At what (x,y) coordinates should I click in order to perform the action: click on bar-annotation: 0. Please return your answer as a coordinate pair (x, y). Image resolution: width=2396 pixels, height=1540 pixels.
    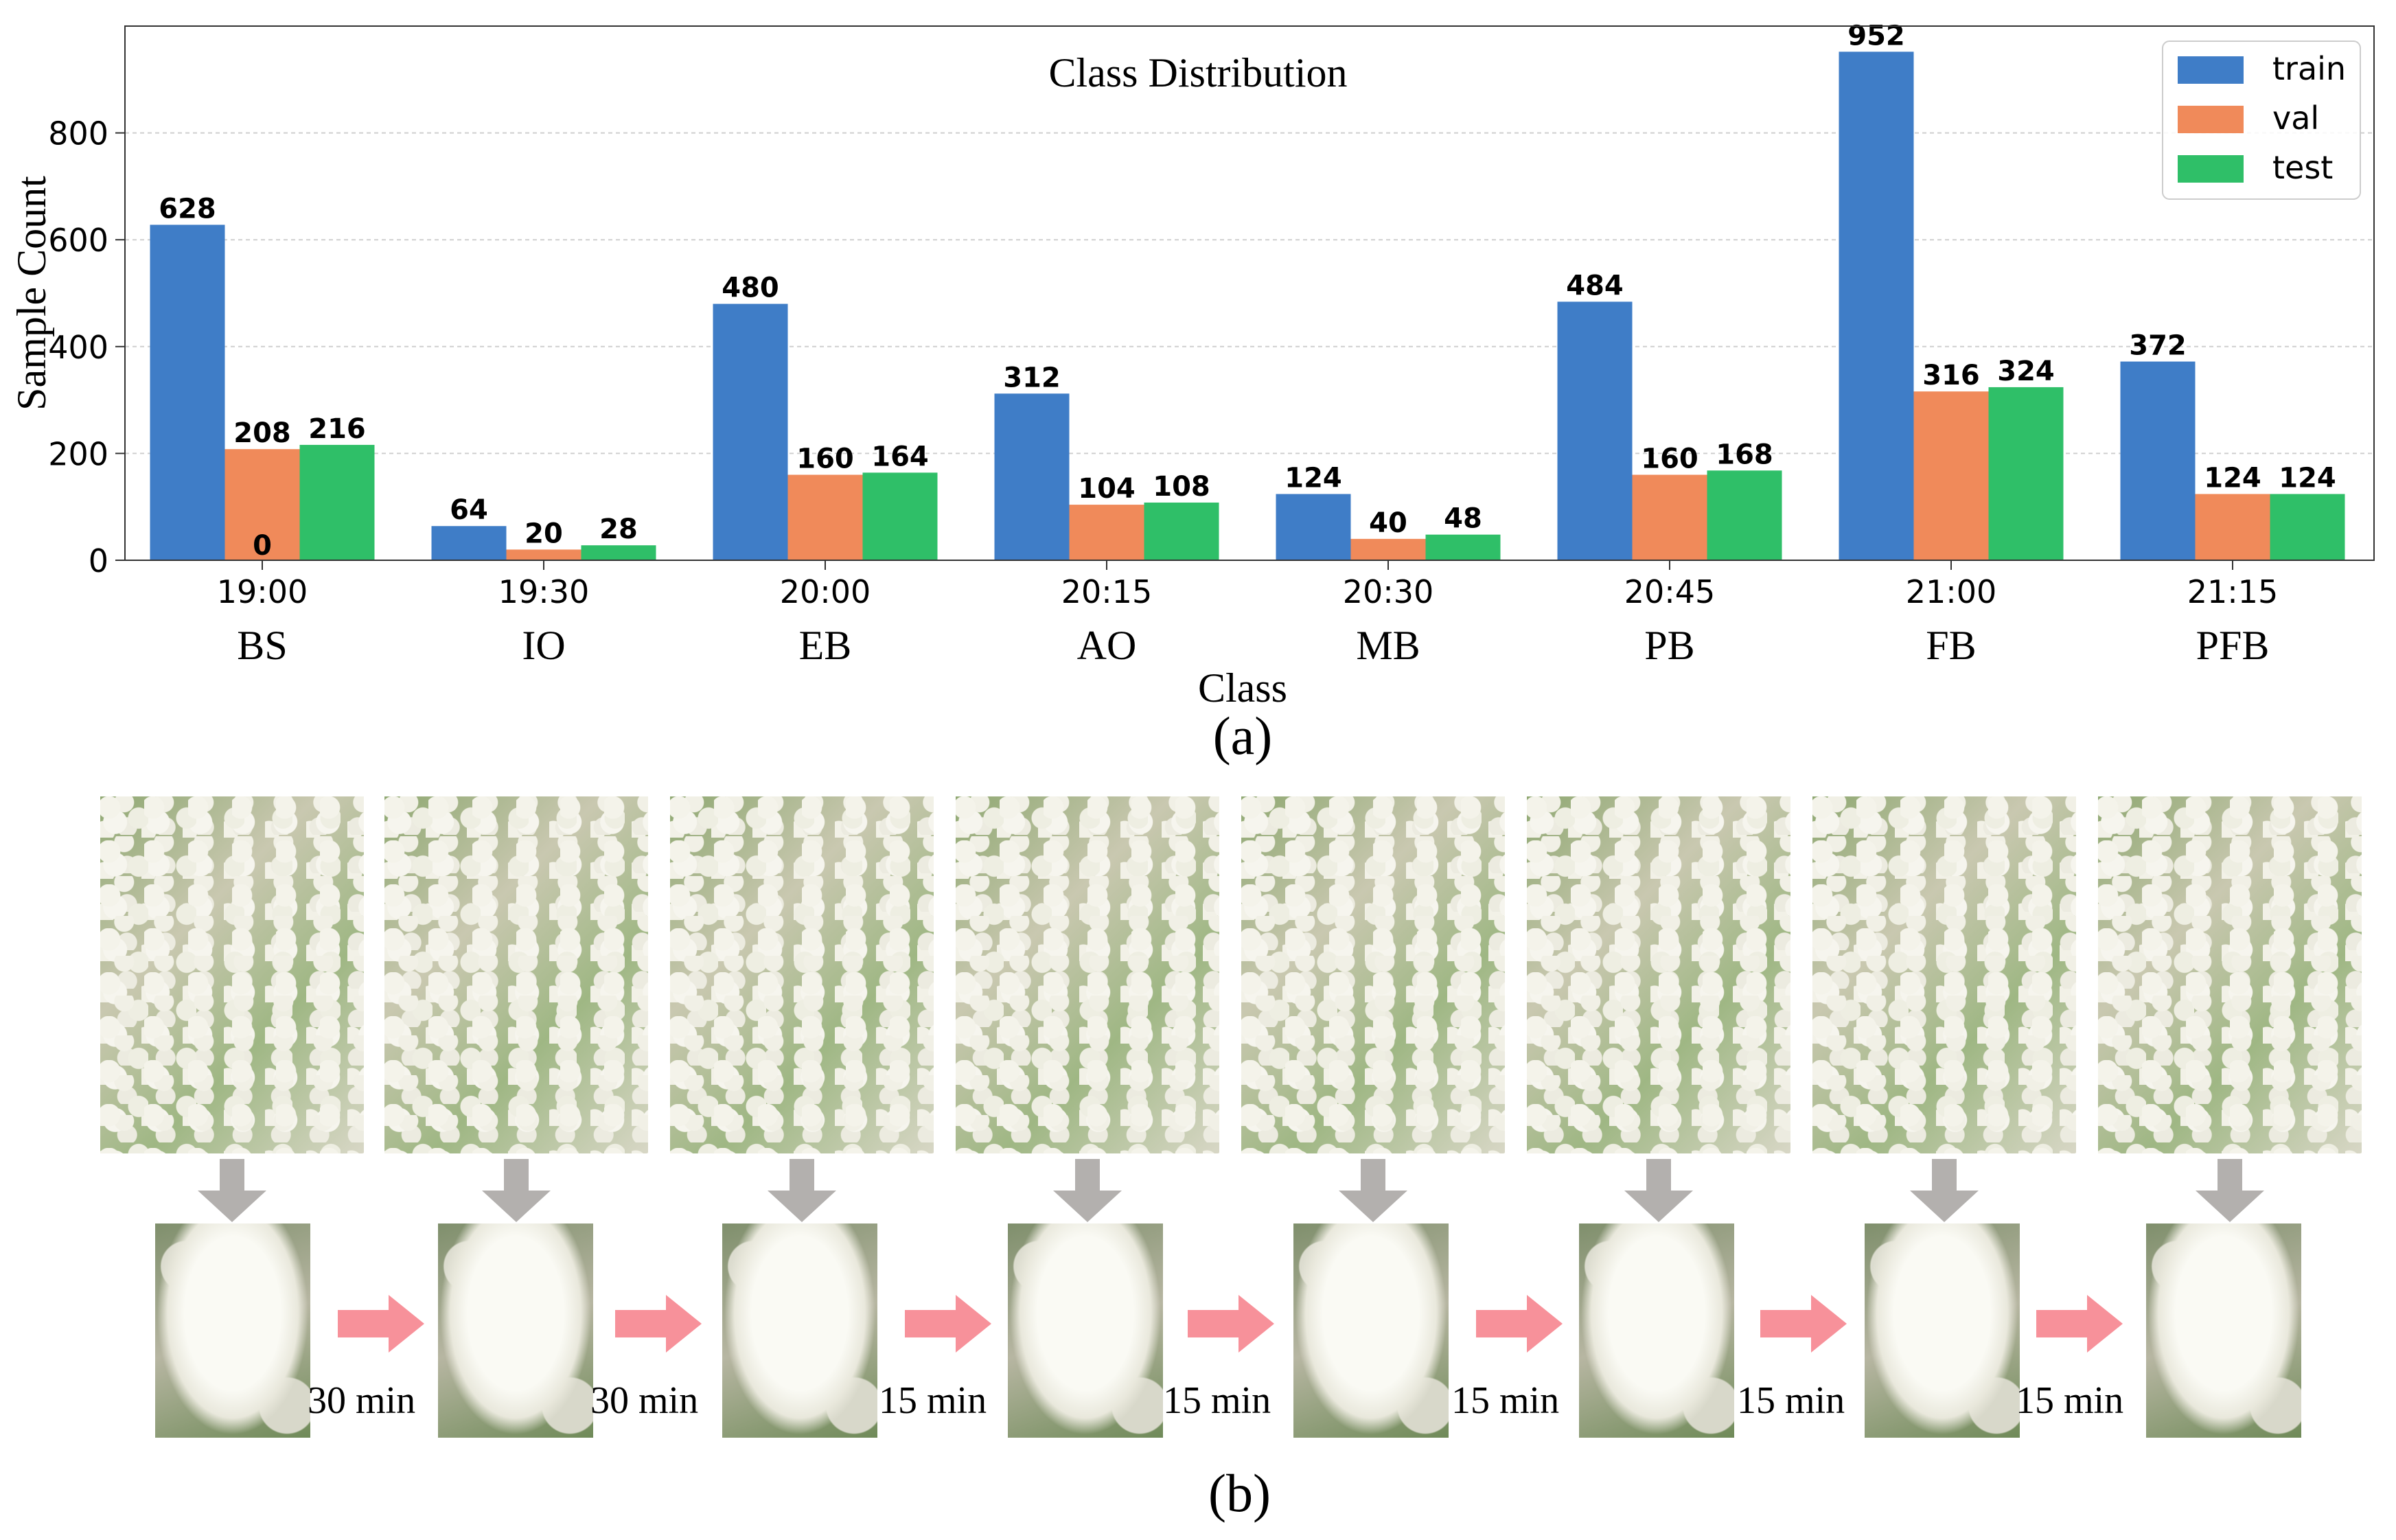
    Looking at the image, I should click on (262, 546).